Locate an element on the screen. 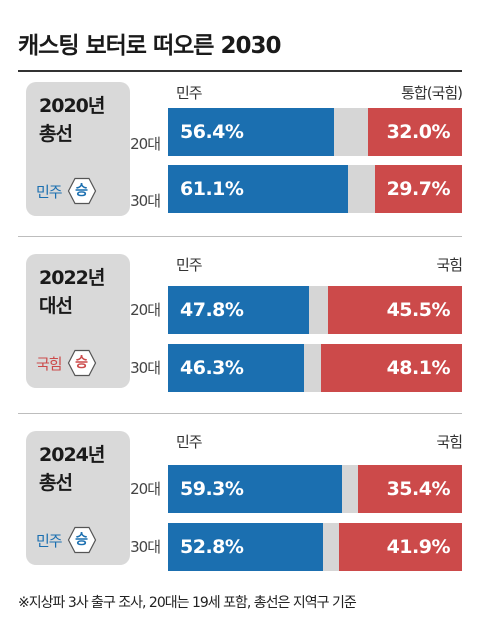 Image resolution: width=480 pixels, height=630 pixels. event-label: 2020년 총선 is located at coordinates (84, 120).